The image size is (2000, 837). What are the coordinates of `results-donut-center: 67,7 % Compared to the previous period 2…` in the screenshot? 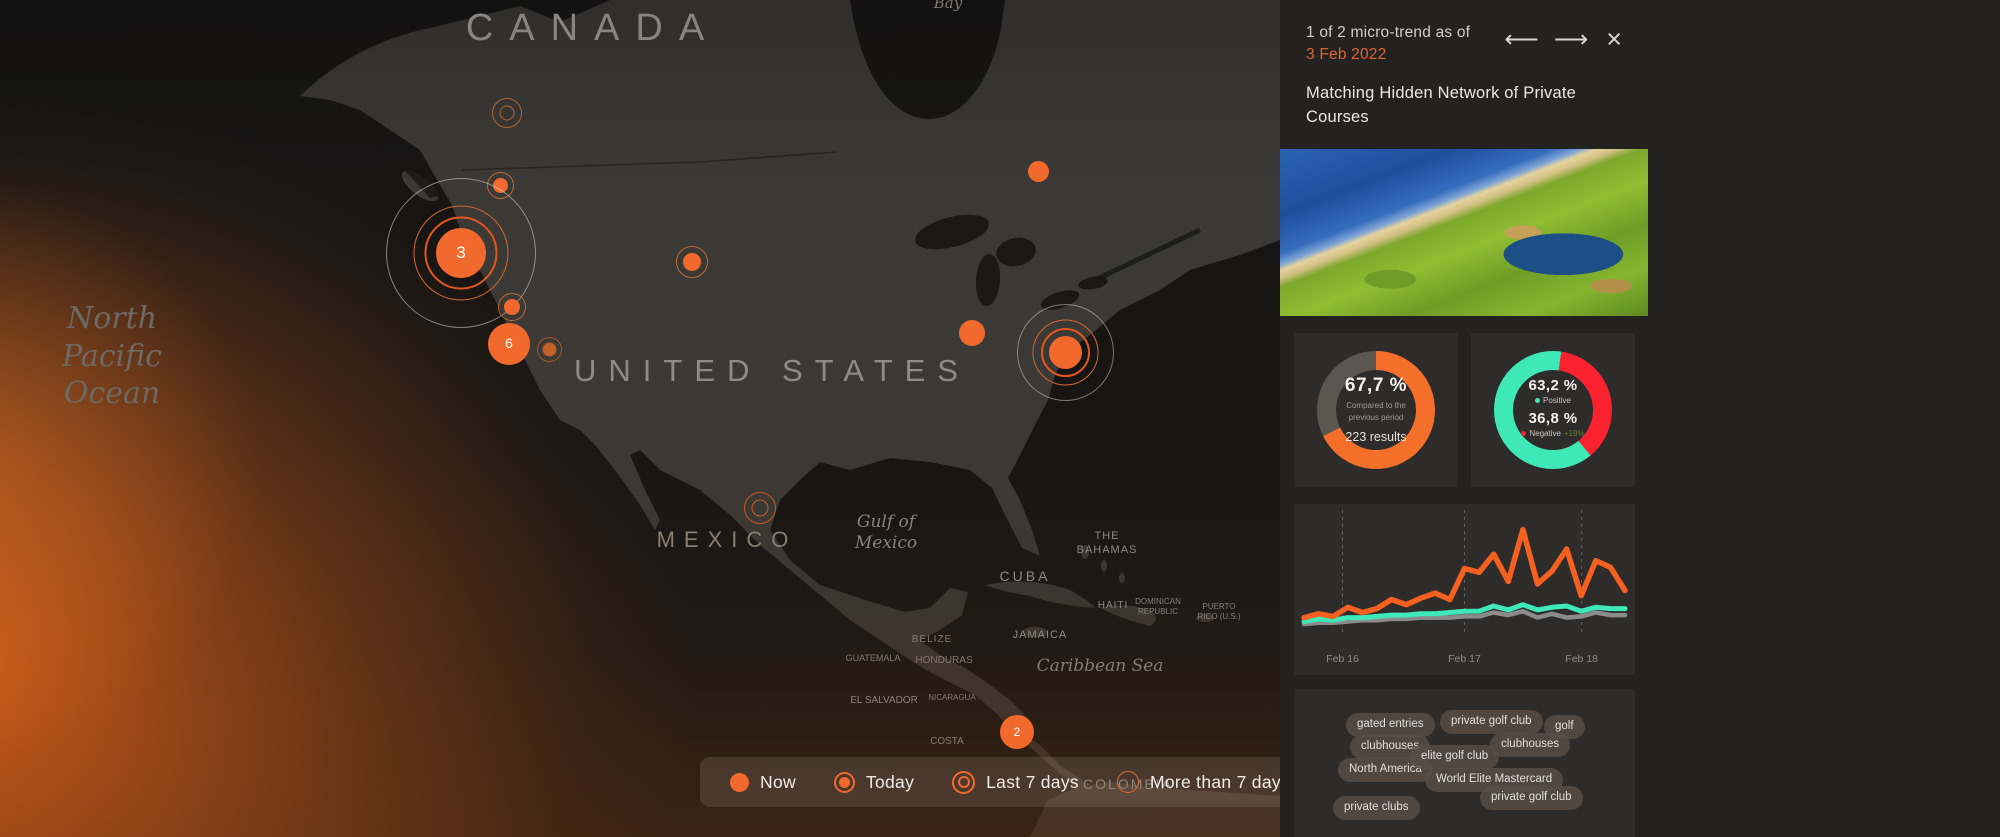 It's located at (1376, 410).